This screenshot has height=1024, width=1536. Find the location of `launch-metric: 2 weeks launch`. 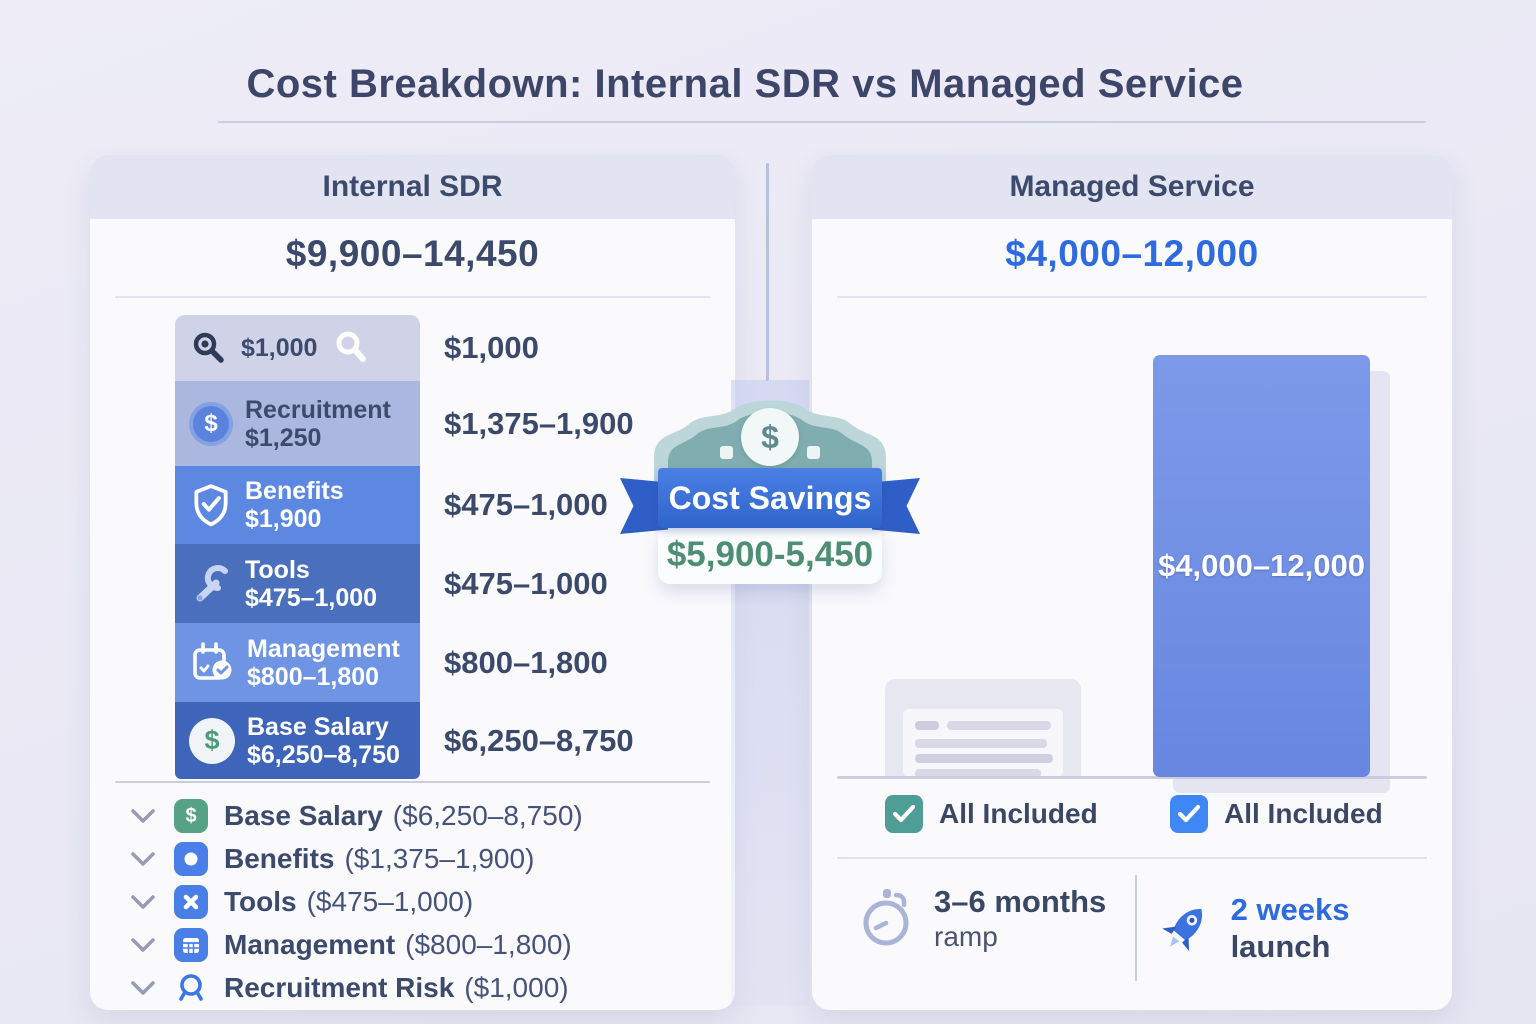

launch-metric: 2 weeks launch is located at coordinates (1306, 928).